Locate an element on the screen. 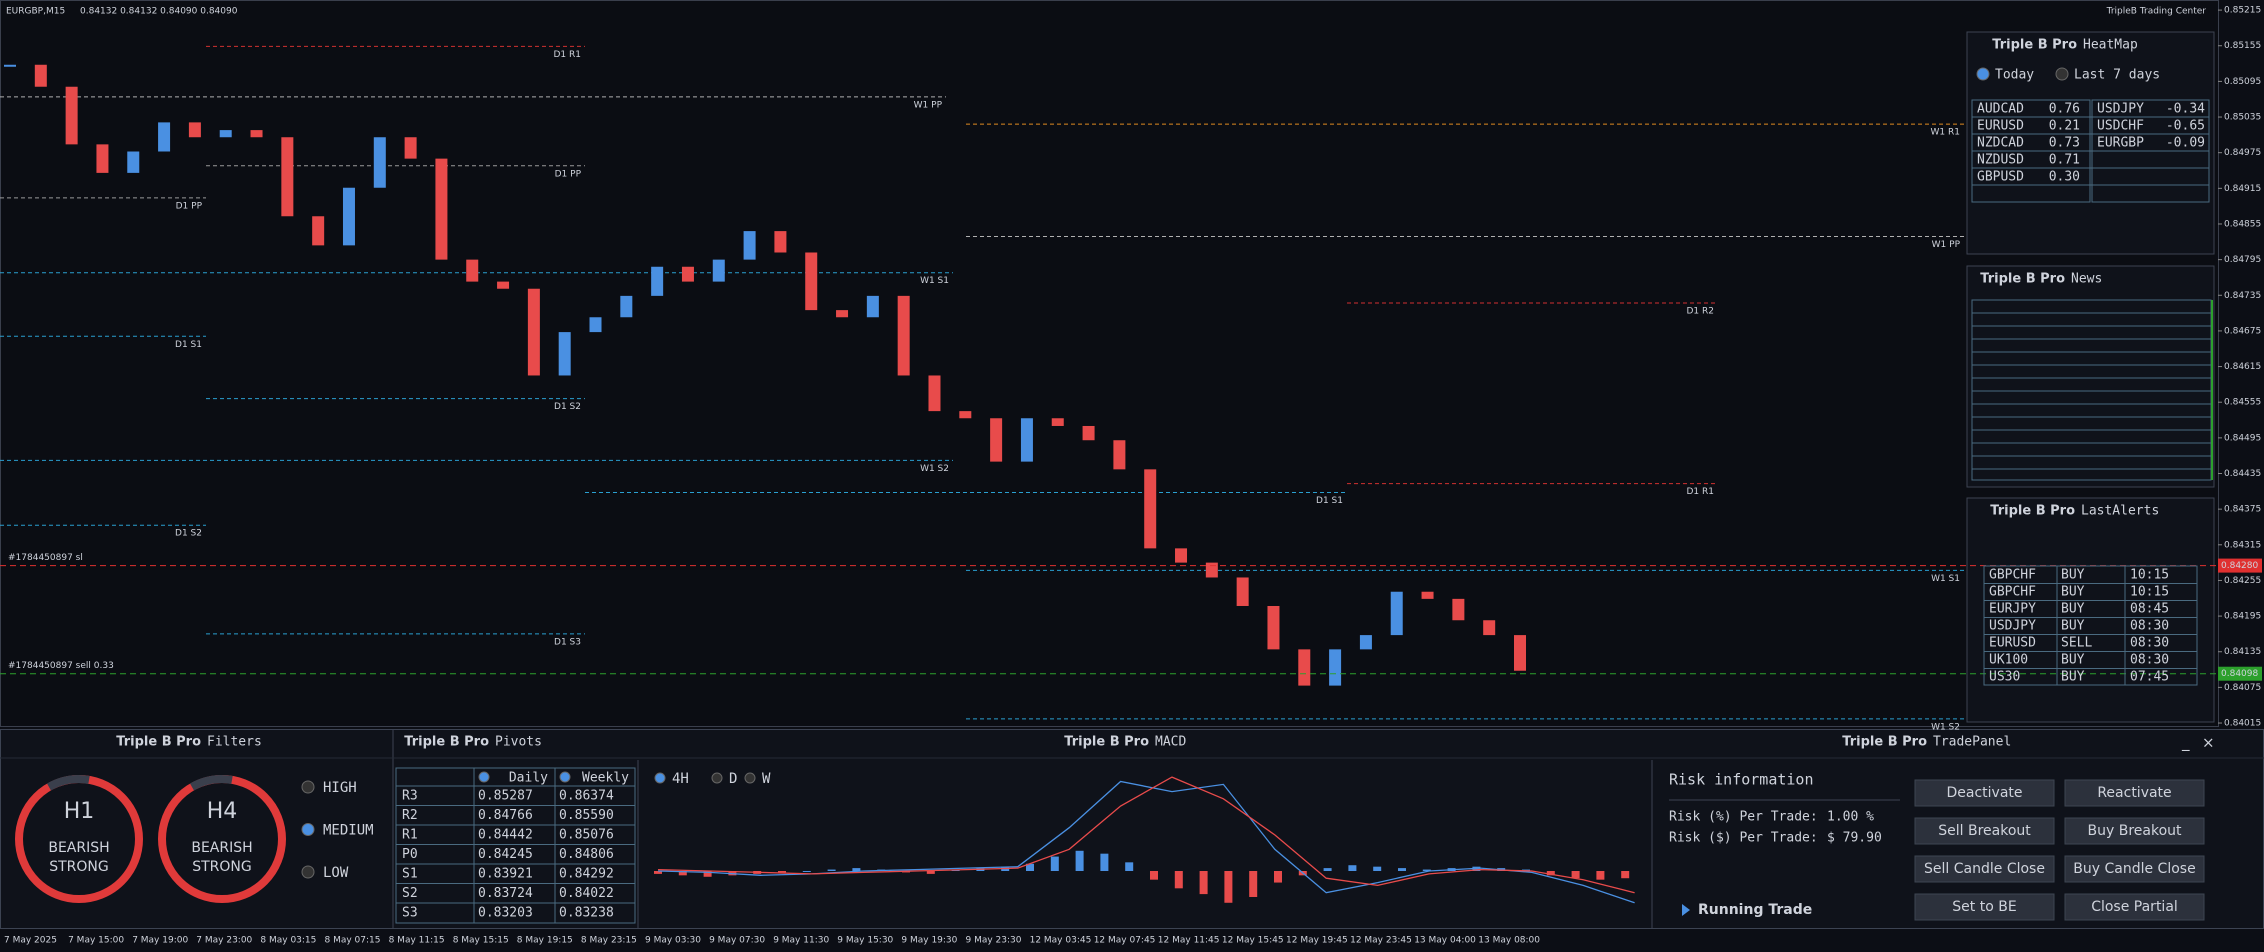 Image resolution: width=2264 pixels, height=952 pixels. button: Reactivate is located at coordinates (2134, 793).